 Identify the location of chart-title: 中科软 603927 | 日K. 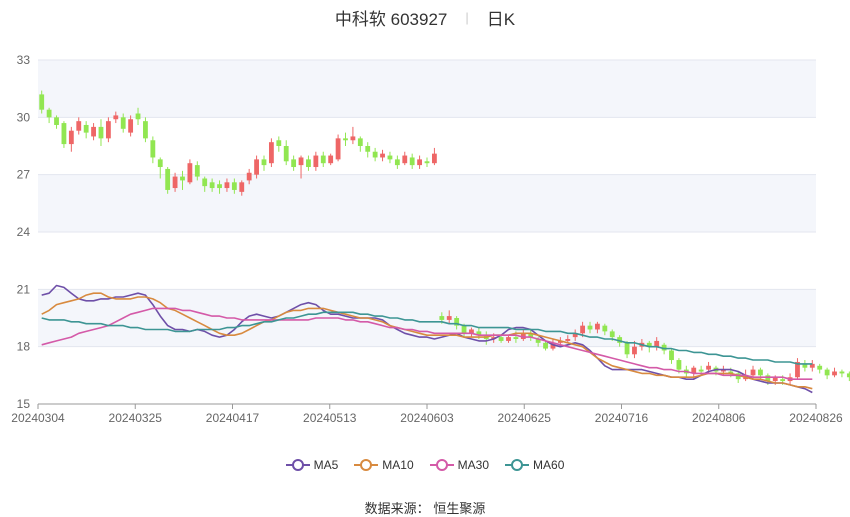
(425, 17).